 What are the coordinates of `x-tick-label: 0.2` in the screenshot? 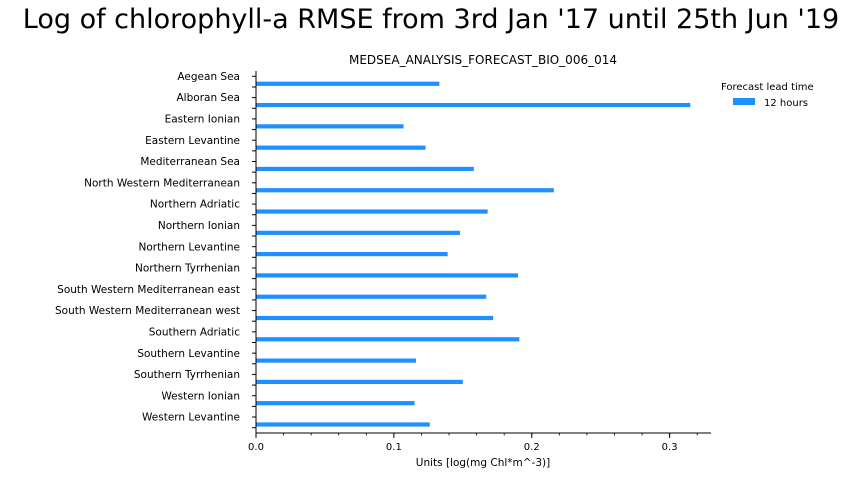 It's located at (532, 447).